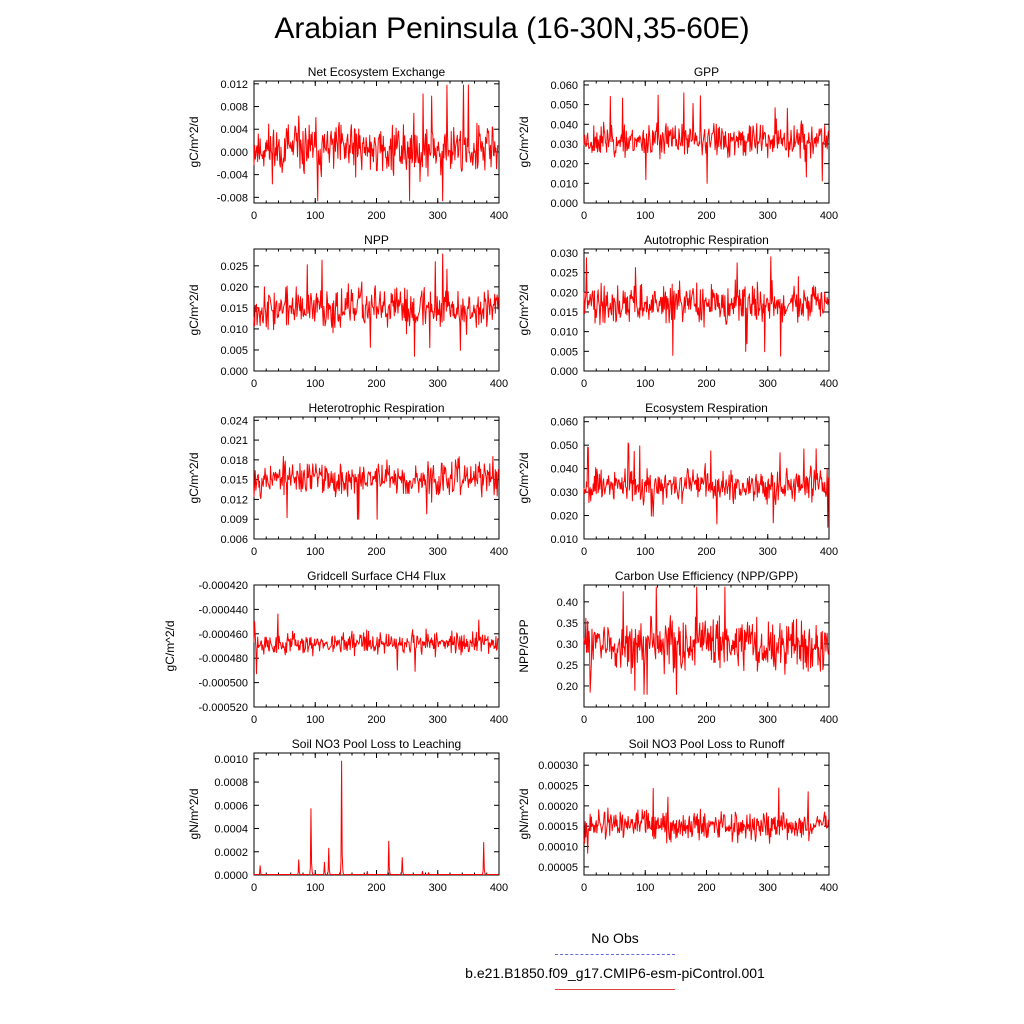  What do you see at coordinates (564, 254) in the screenshot?
I see `y-tick-label: 0.030` at bounding box center [564, 254].